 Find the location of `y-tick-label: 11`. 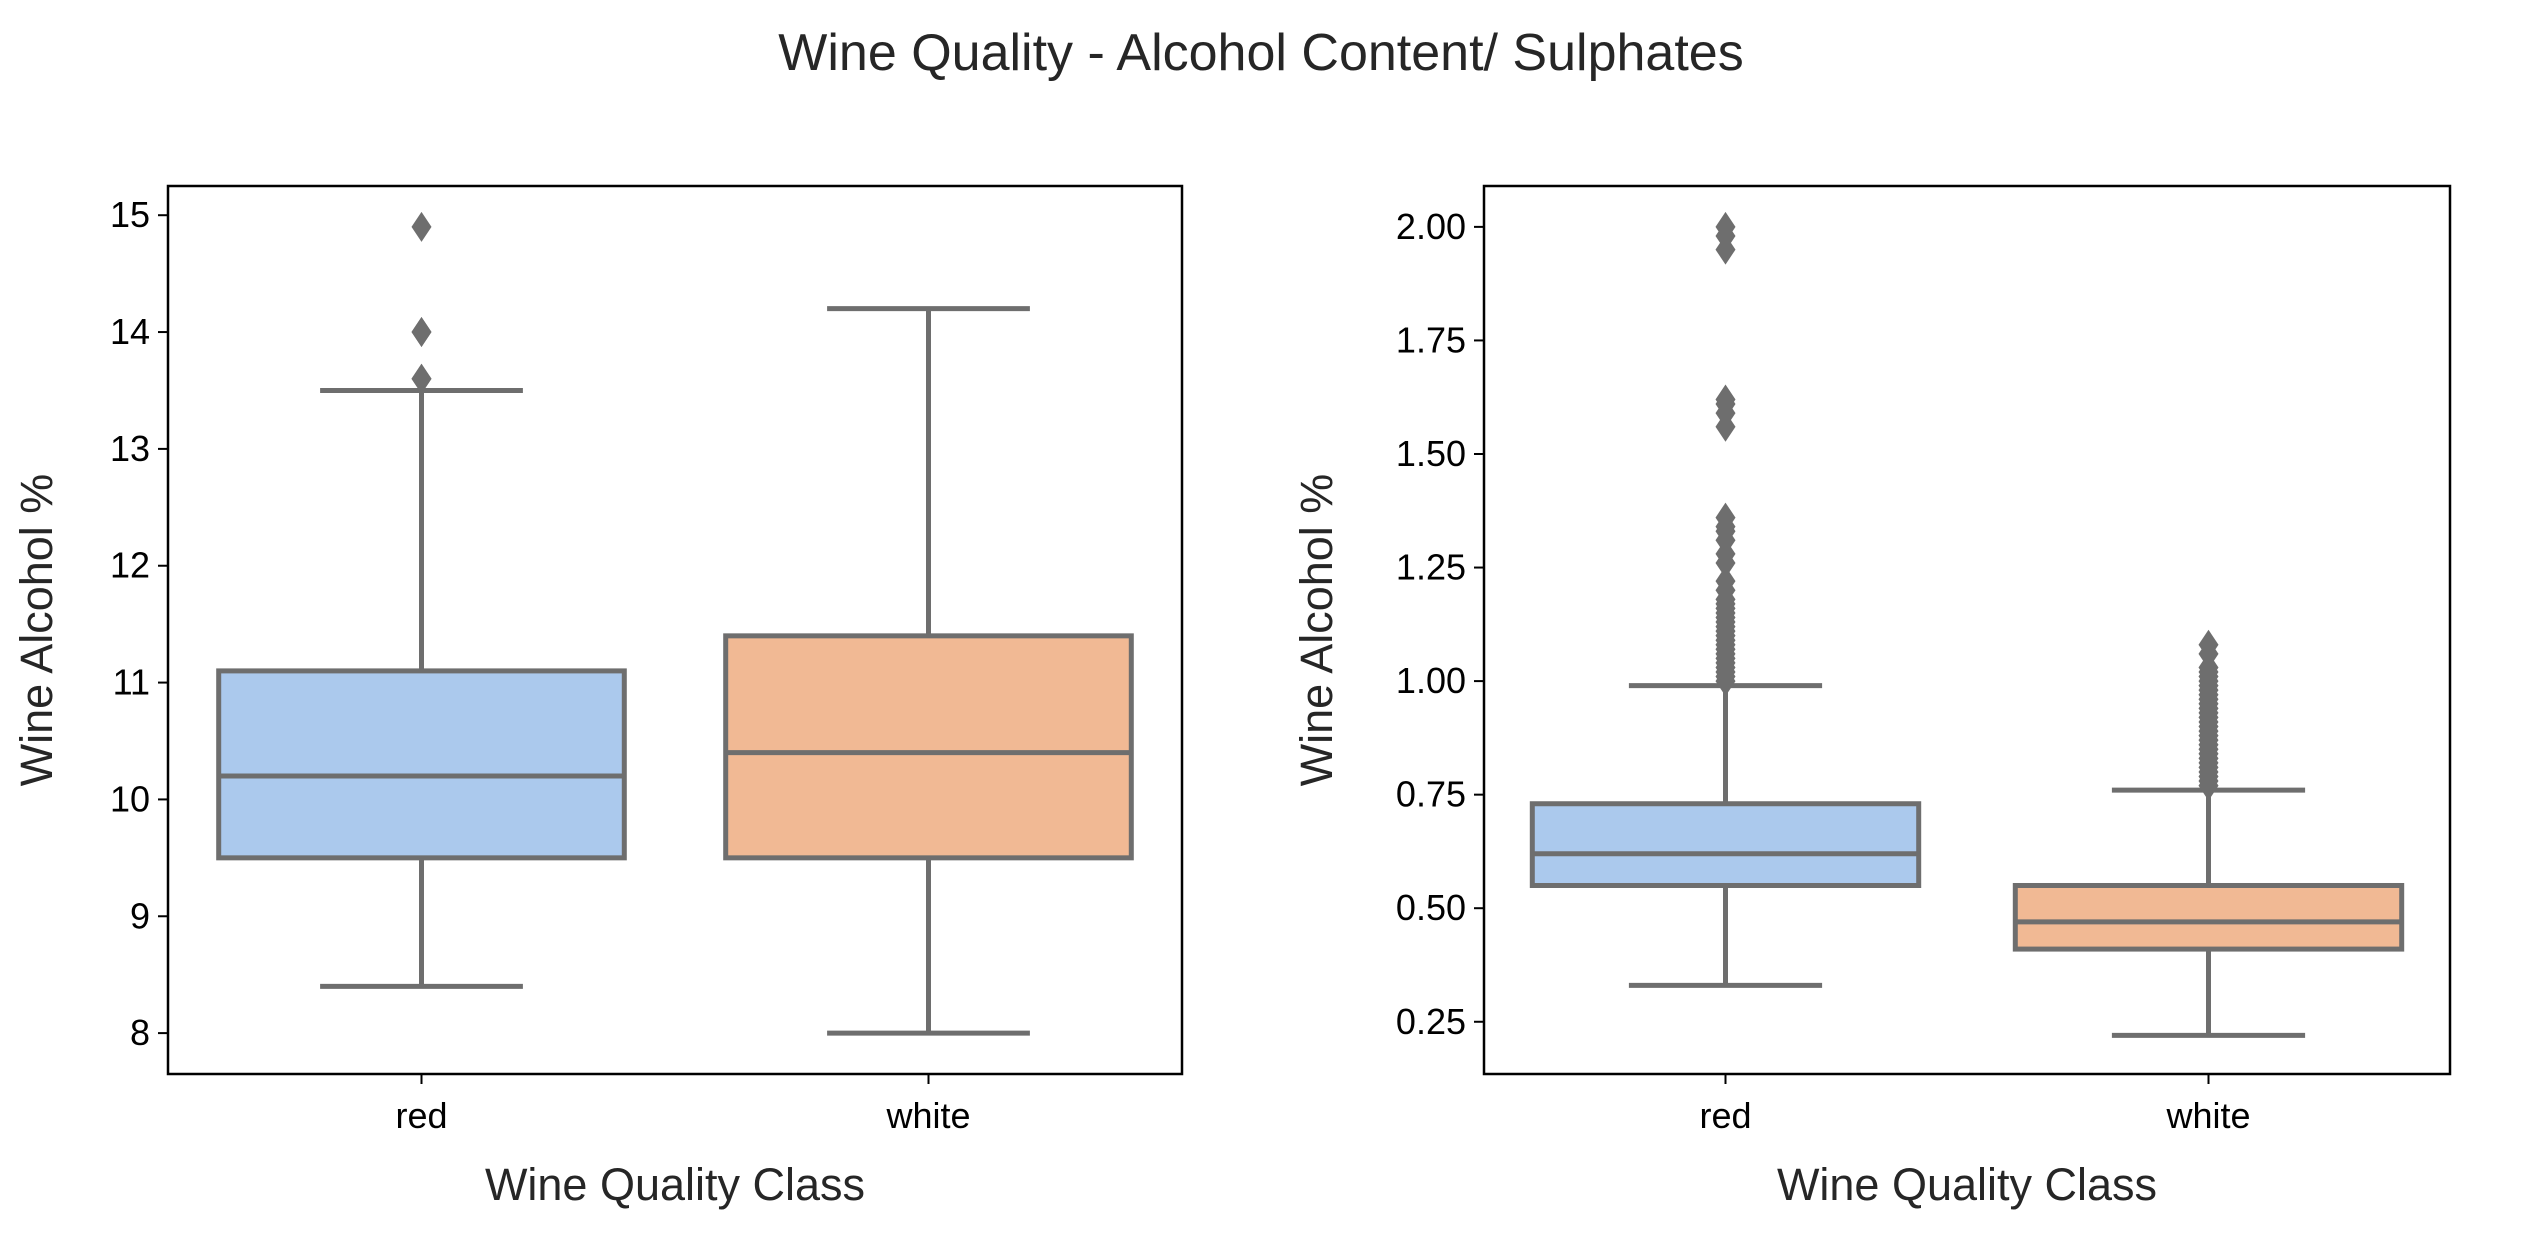

y-tick-label: 11 is located at coordinates (131, 682).